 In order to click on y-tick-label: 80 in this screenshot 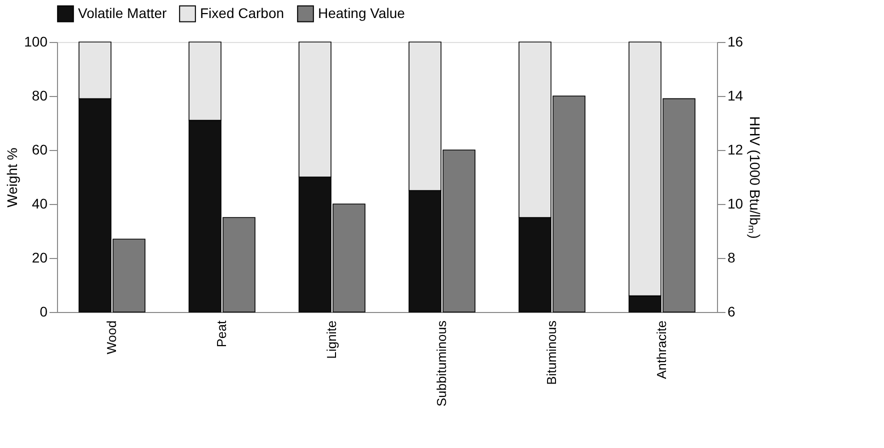, I will do `click(40, 96)`.